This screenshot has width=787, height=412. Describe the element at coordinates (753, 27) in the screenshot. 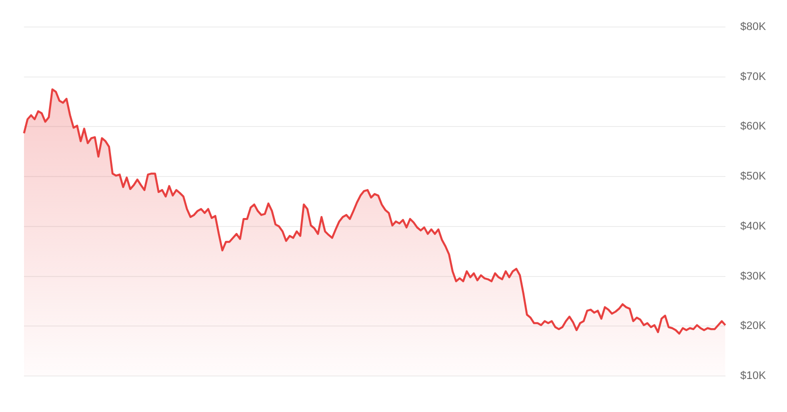

I see `y-tick-label: $80K` at that location.